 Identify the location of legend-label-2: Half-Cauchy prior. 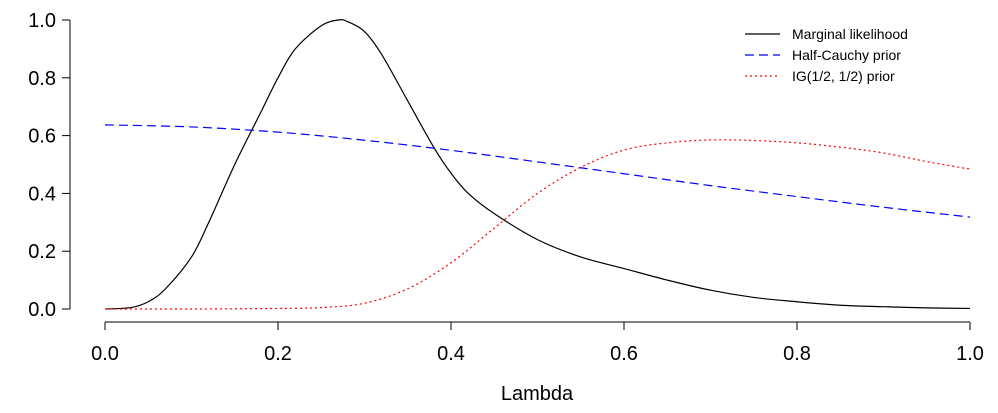
(846, 55).